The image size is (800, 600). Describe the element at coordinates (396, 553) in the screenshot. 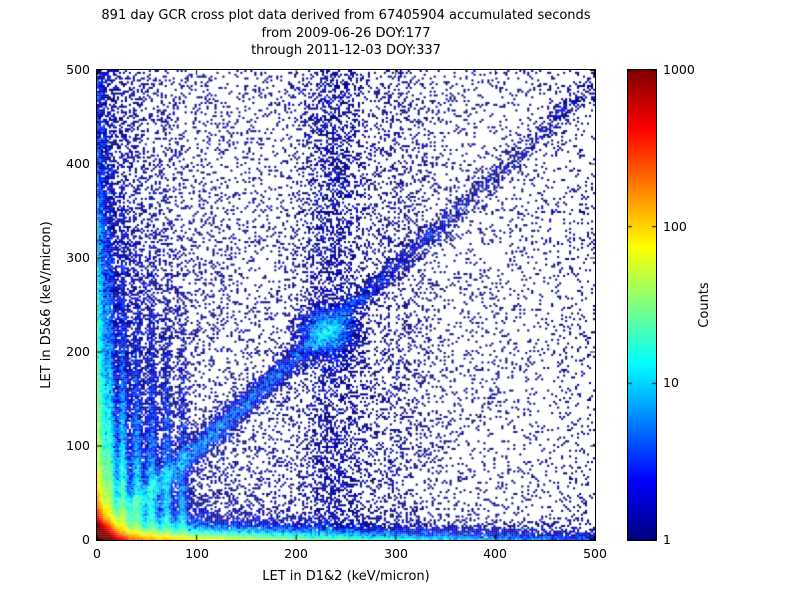

I see `x-tick-label: 300` at that location.